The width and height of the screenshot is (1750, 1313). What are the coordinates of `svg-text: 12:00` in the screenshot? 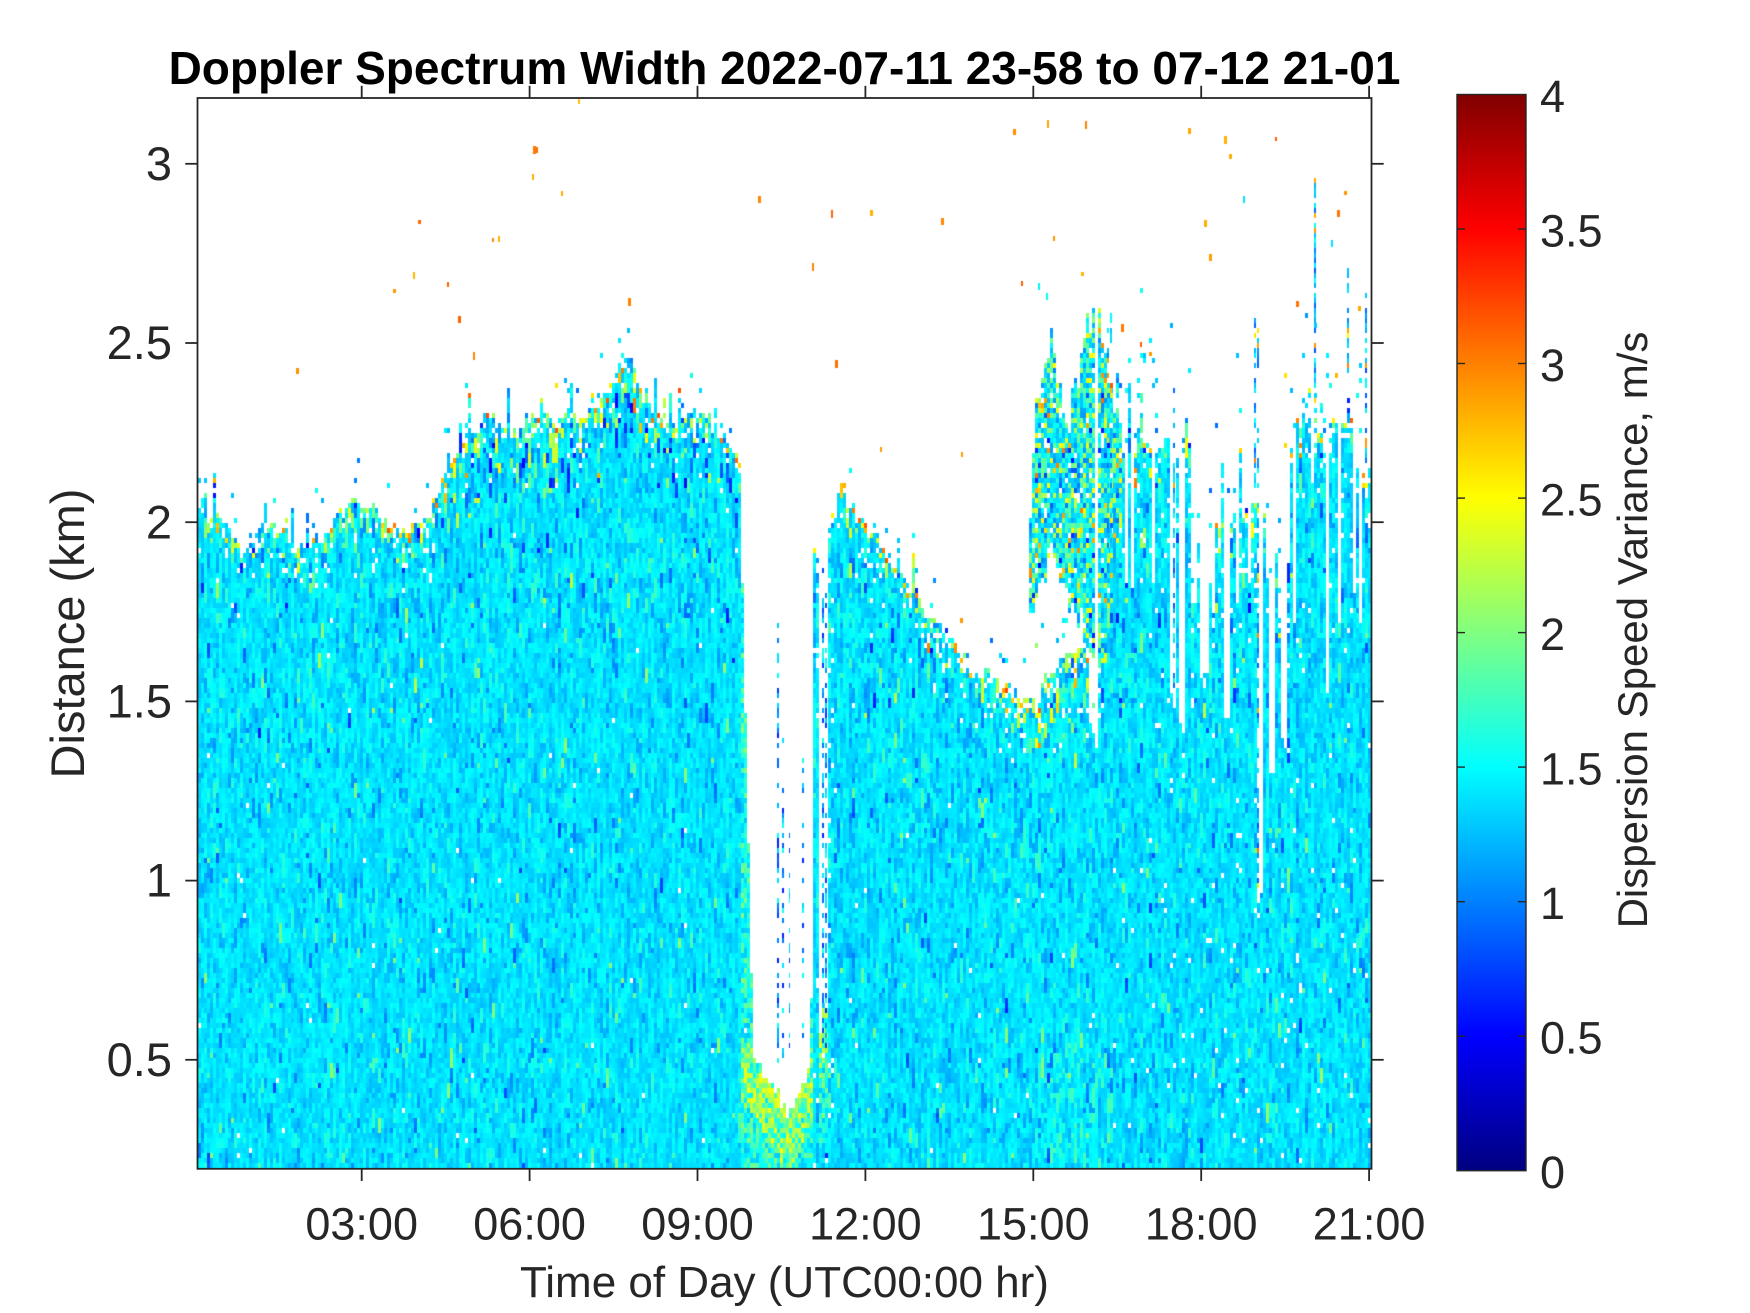 It's located at (865, 1224).